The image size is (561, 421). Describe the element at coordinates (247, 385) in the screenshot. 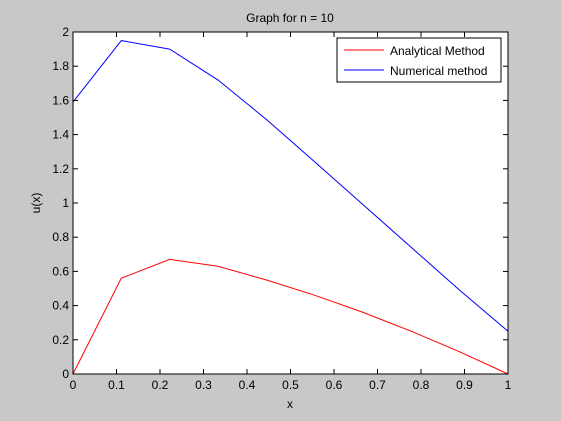

I see `x-tick-label: 0.4` at that location.